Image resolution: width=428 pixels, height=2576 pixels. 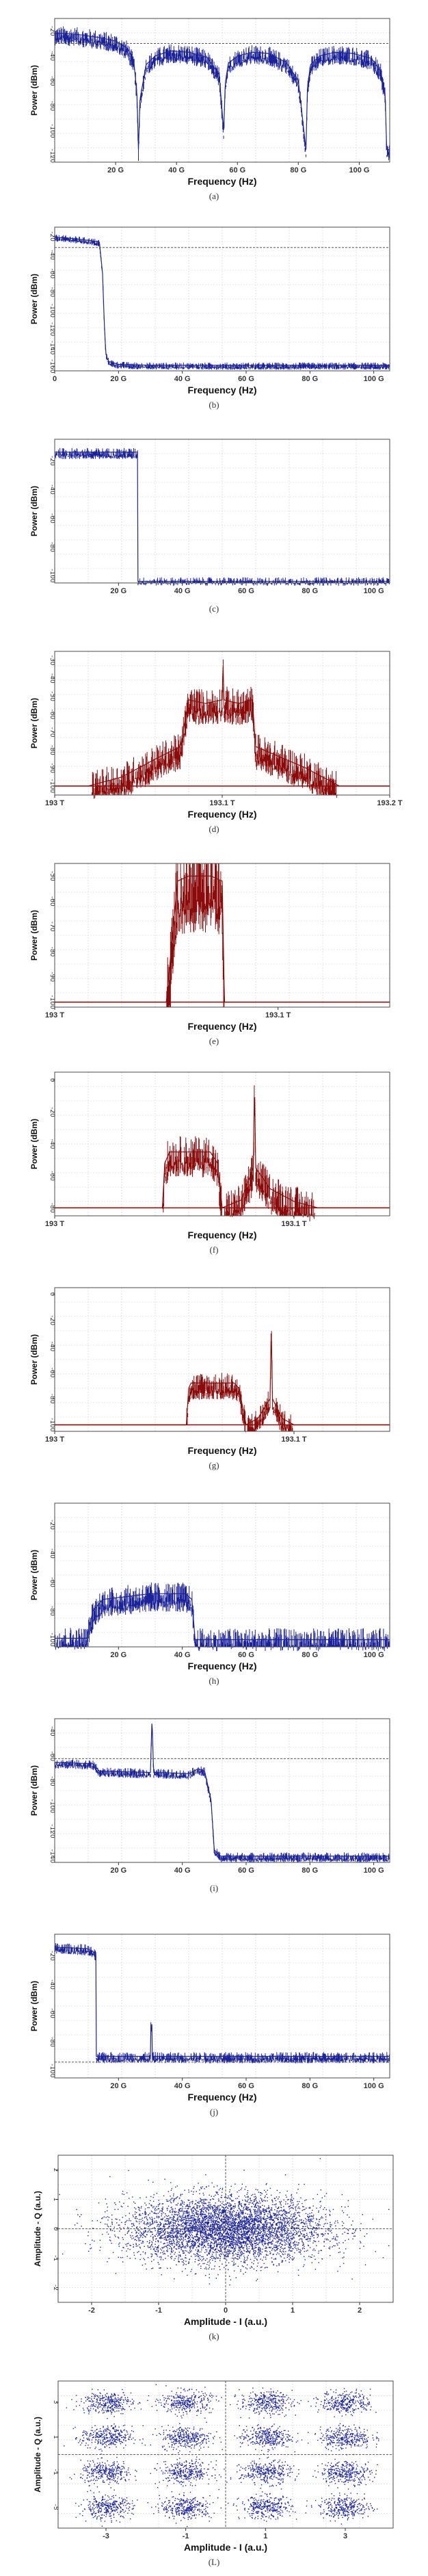 I want to click on figure-caption: (b), so click(x=214, y=405).